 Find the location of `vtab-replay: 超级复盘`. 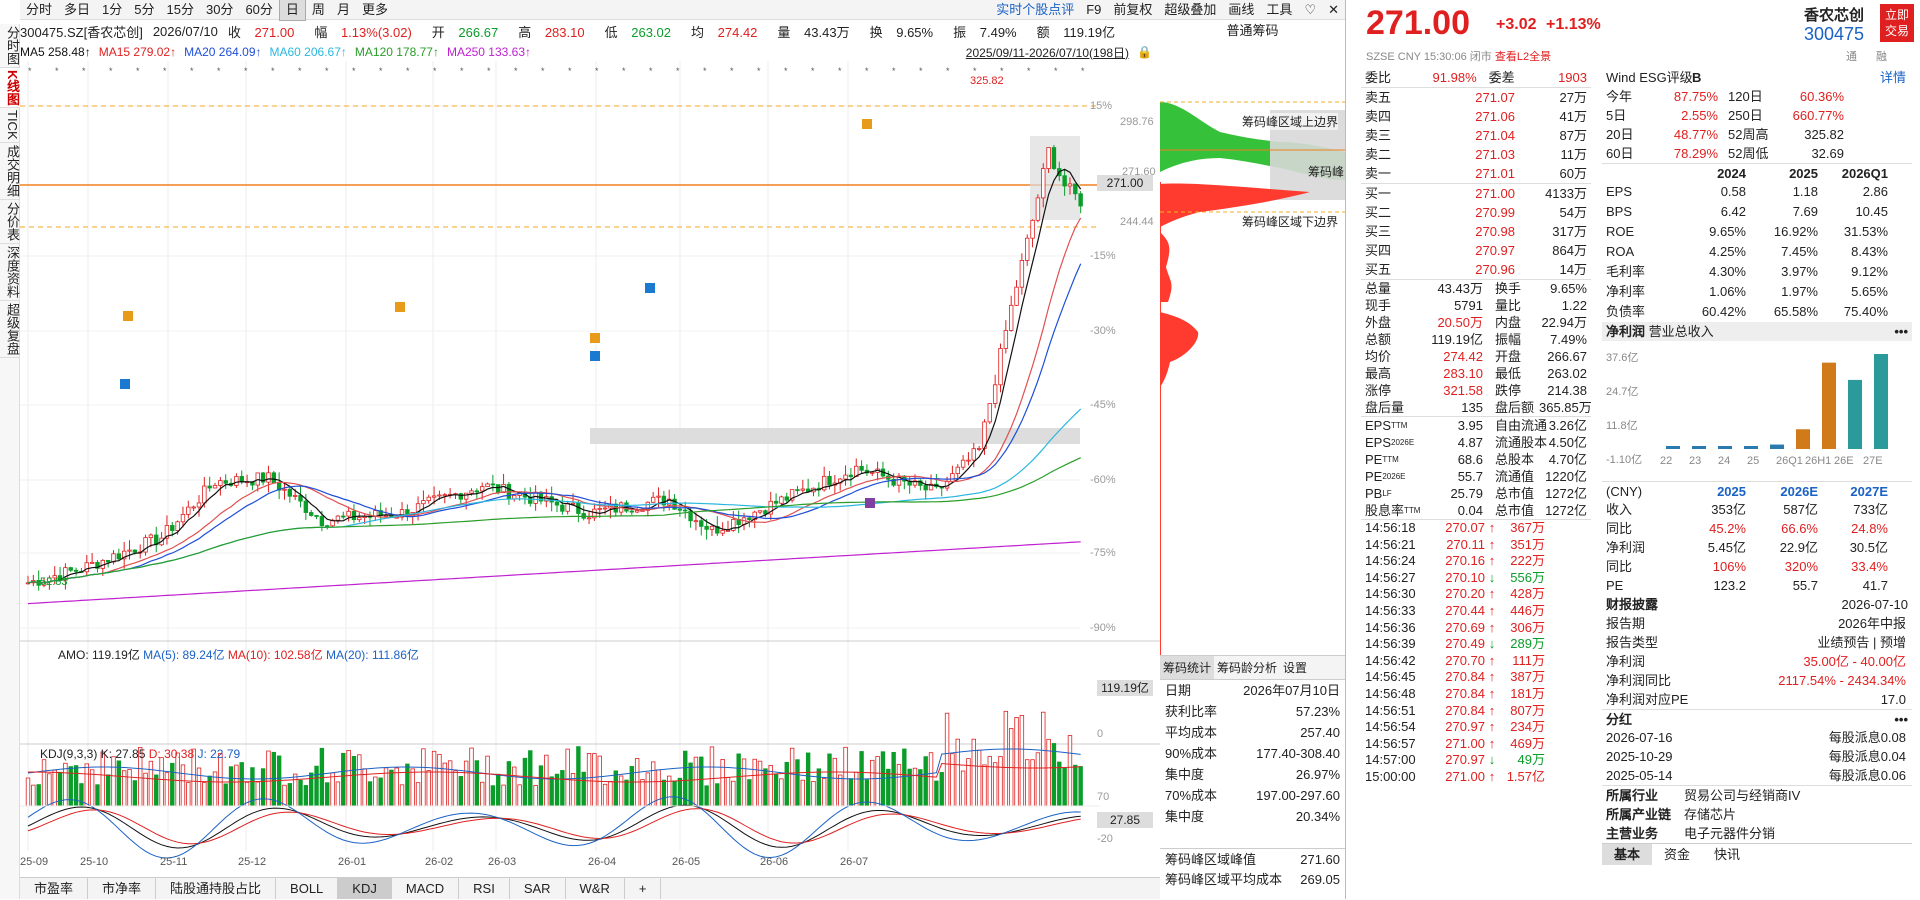

vtab-replay: 超级复盘 is located at coordinates (10, 330).